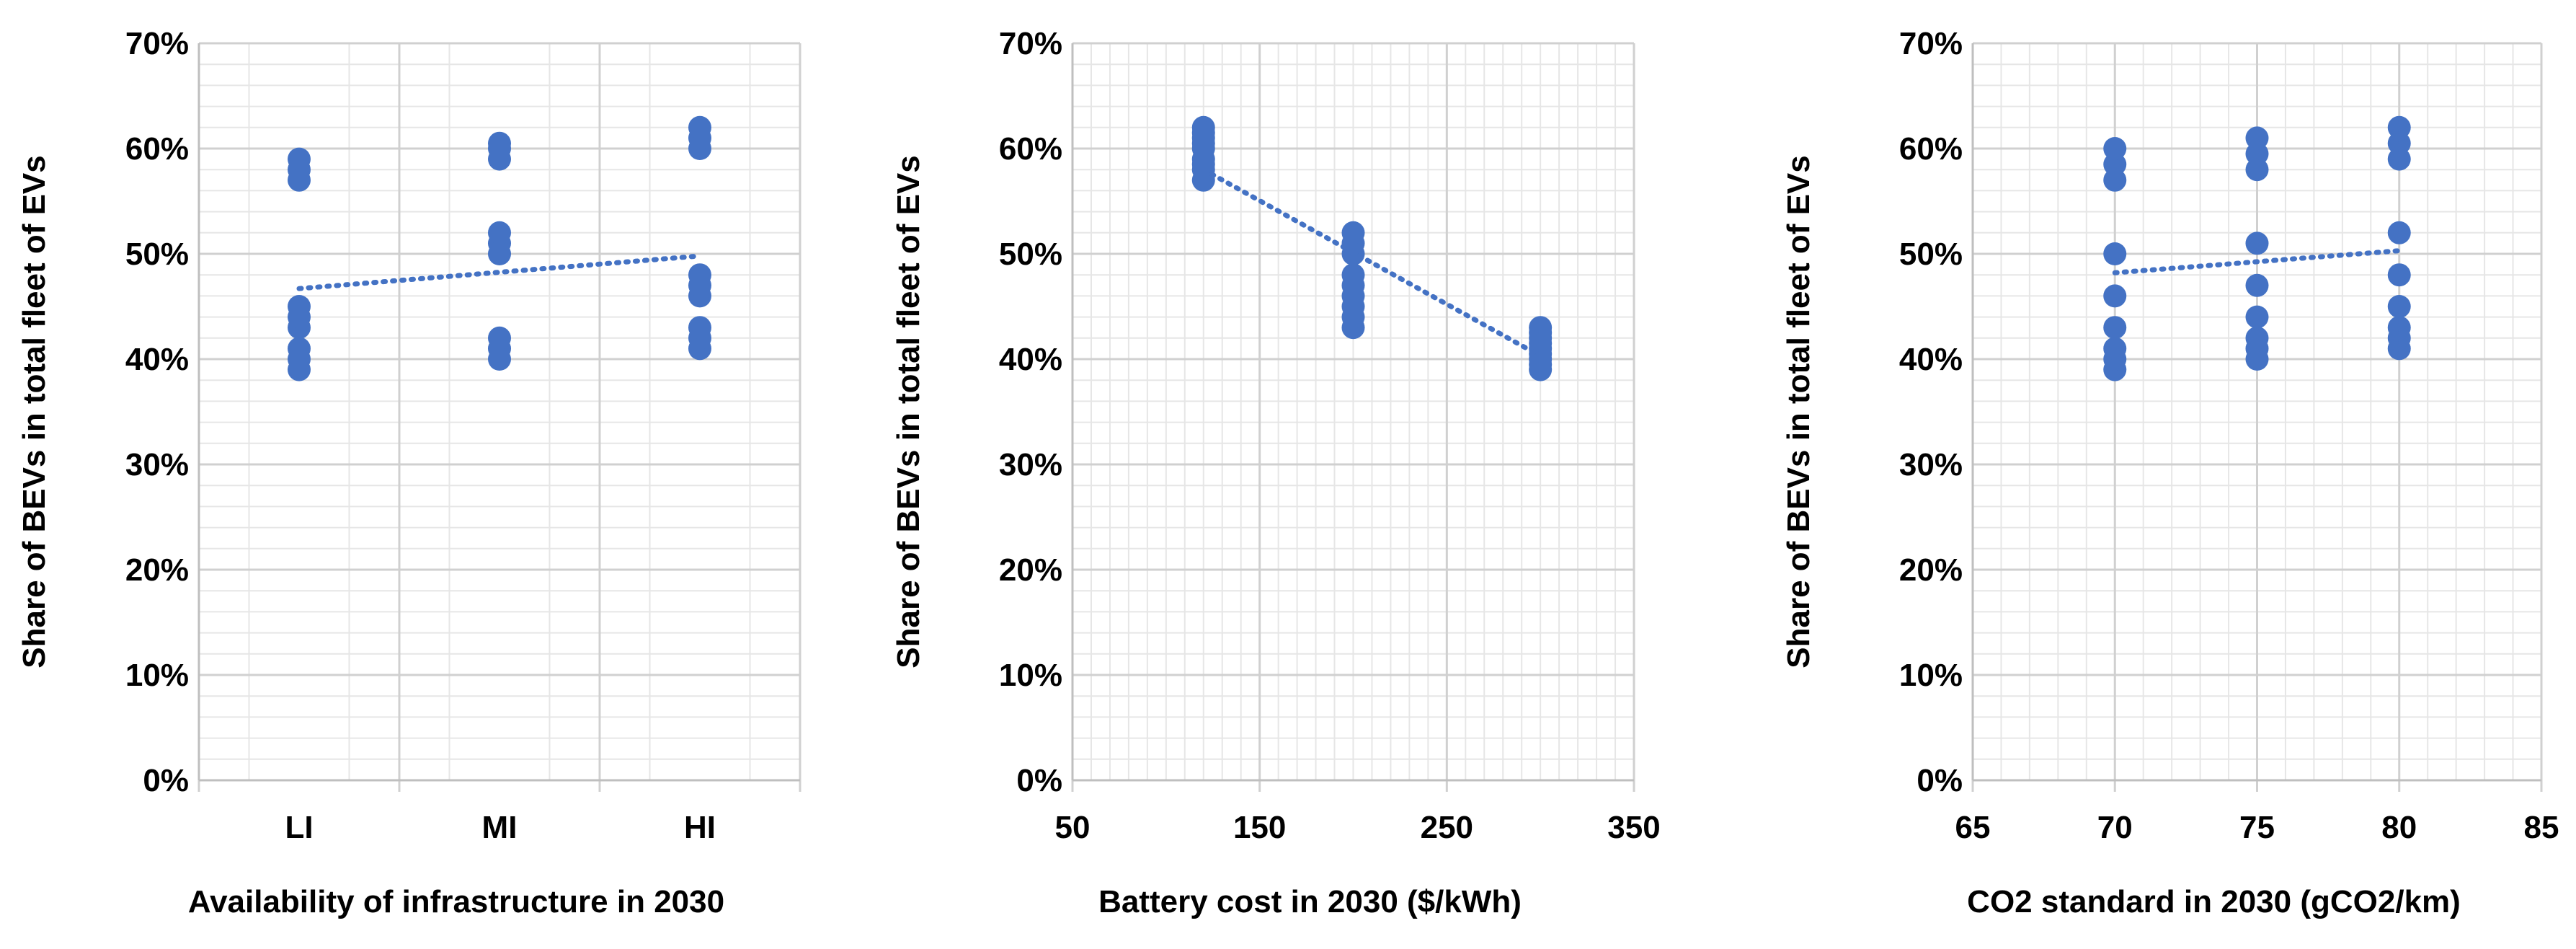 The image size is (2576, 949). What do you see at coordinates (2115, 827) in the screenshot?
I see `x-tick-label: 70` at bounding box center [2115, 827].